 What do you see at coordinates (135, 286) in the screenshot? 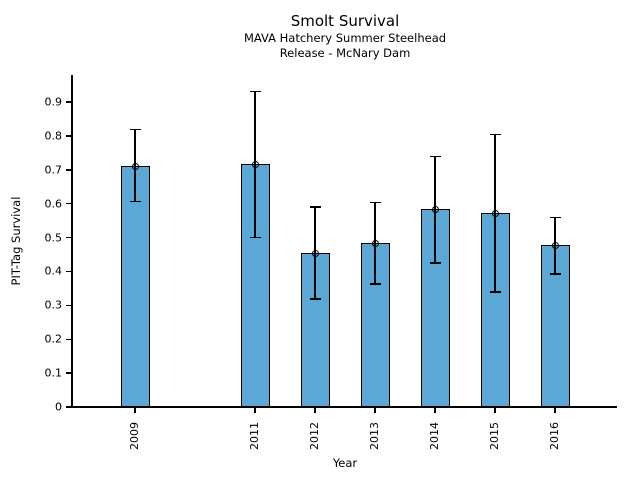
I see `bar-2009` at bounding box center [135, 286].